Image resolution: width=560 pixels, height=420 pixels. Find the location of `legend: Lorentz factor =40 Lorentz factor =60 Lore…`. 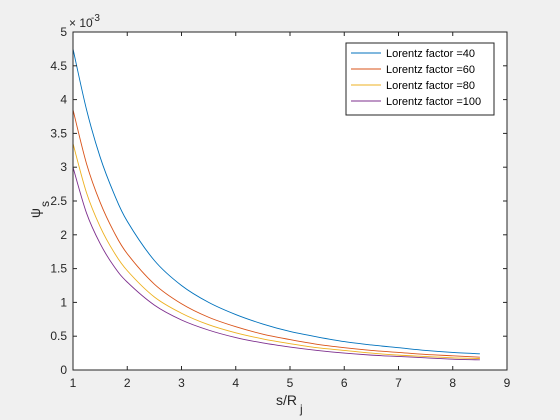

legend: Lorentz factor =40 Lorentz factor =60 Lore… is located at coordinates (420, 79).